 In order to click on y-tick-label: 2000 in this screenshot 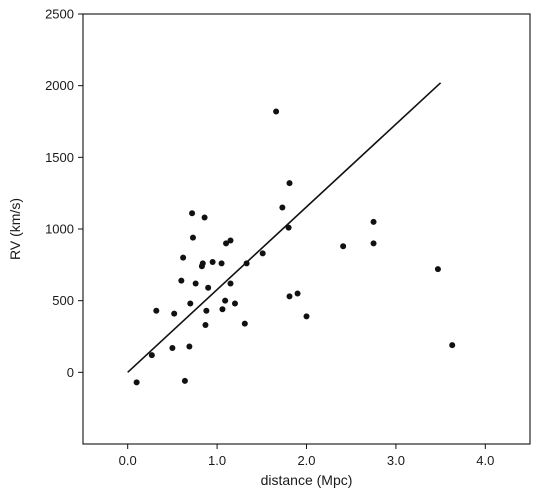, I will do `click(59, 85)`.